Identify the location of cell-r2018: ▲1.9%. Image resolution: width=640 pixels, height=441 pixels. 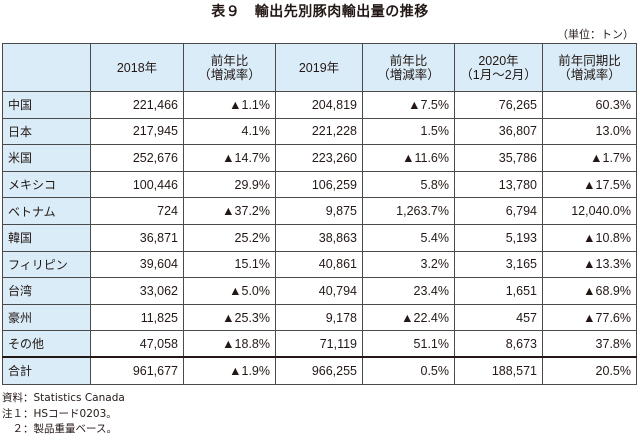
(229, 370).